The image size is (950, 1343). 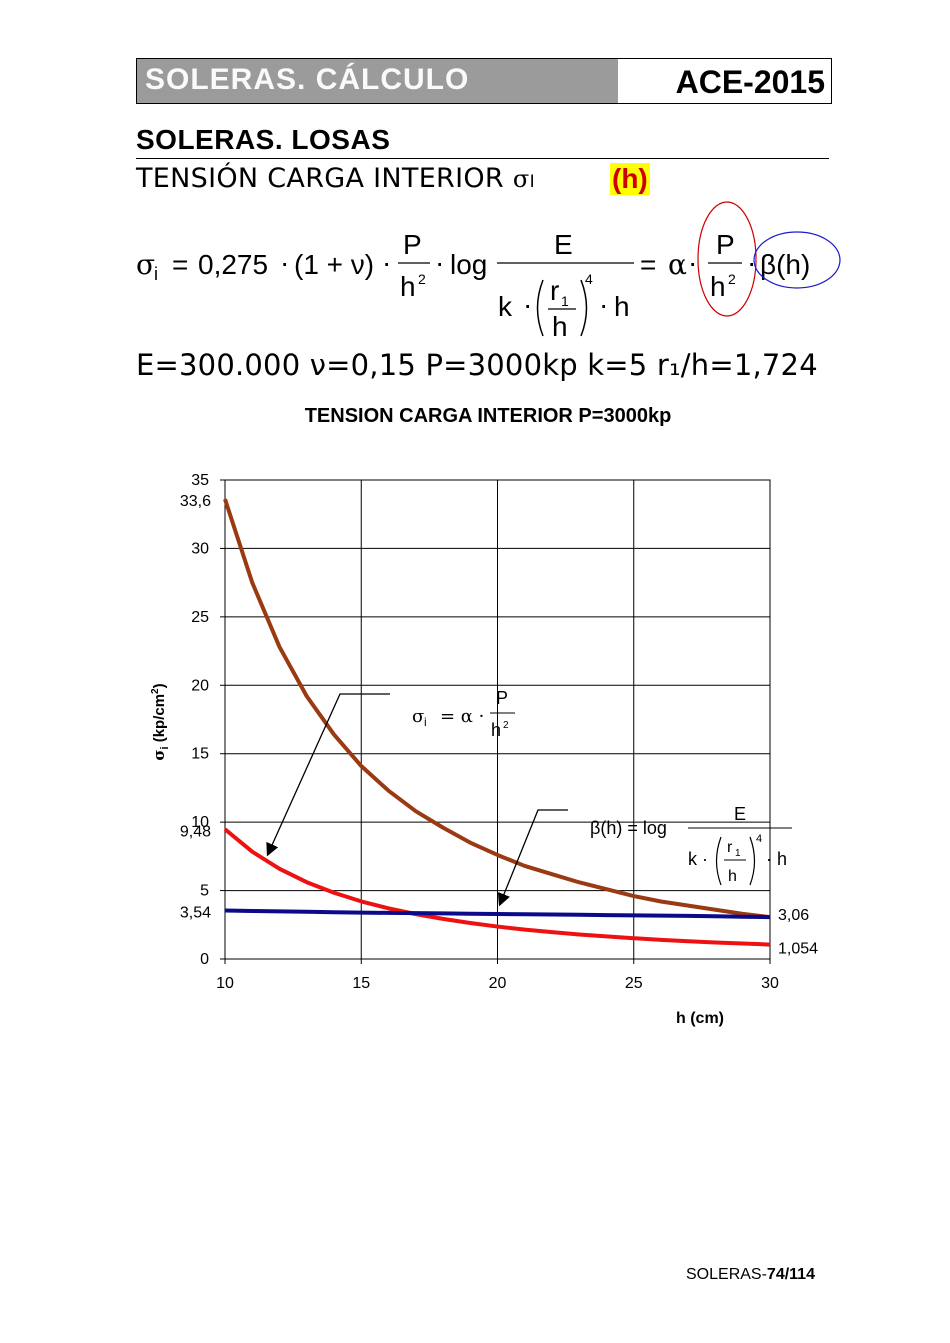 I want to click on h-badge: (h), so click(x=630, y=179).